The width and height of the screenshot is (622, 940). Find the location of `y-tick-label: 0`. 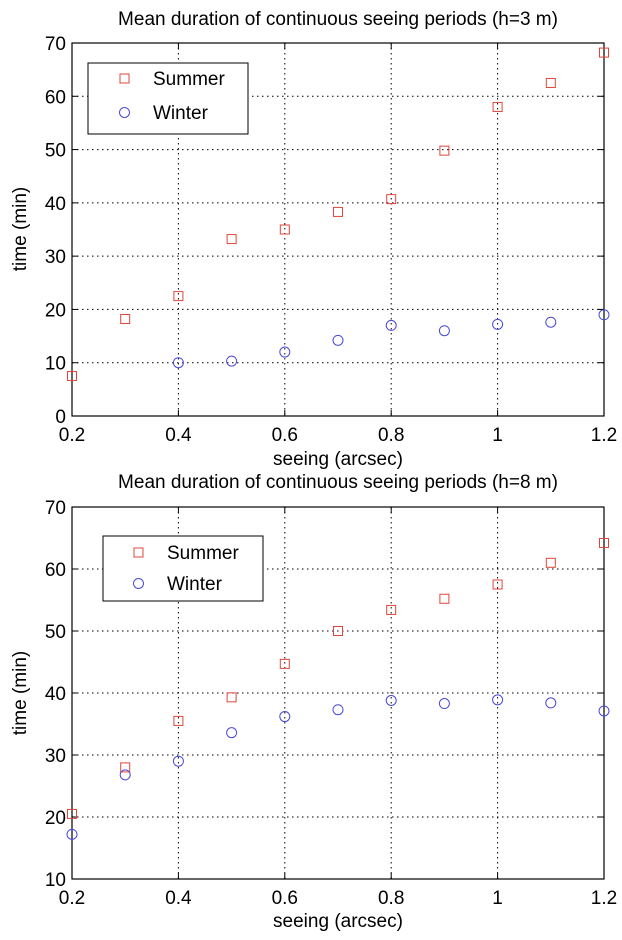

y-tick-label: 0 is located at coordinates (60, 417).